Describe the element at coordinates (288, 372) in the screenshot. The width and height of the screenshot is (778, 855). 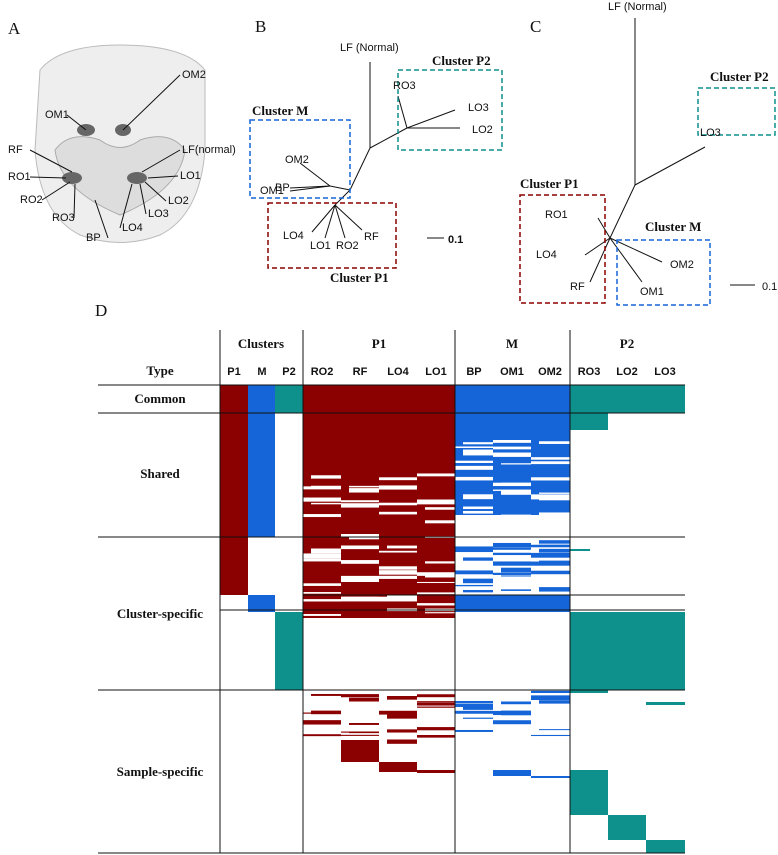
I see `column-header: P2` at that location.